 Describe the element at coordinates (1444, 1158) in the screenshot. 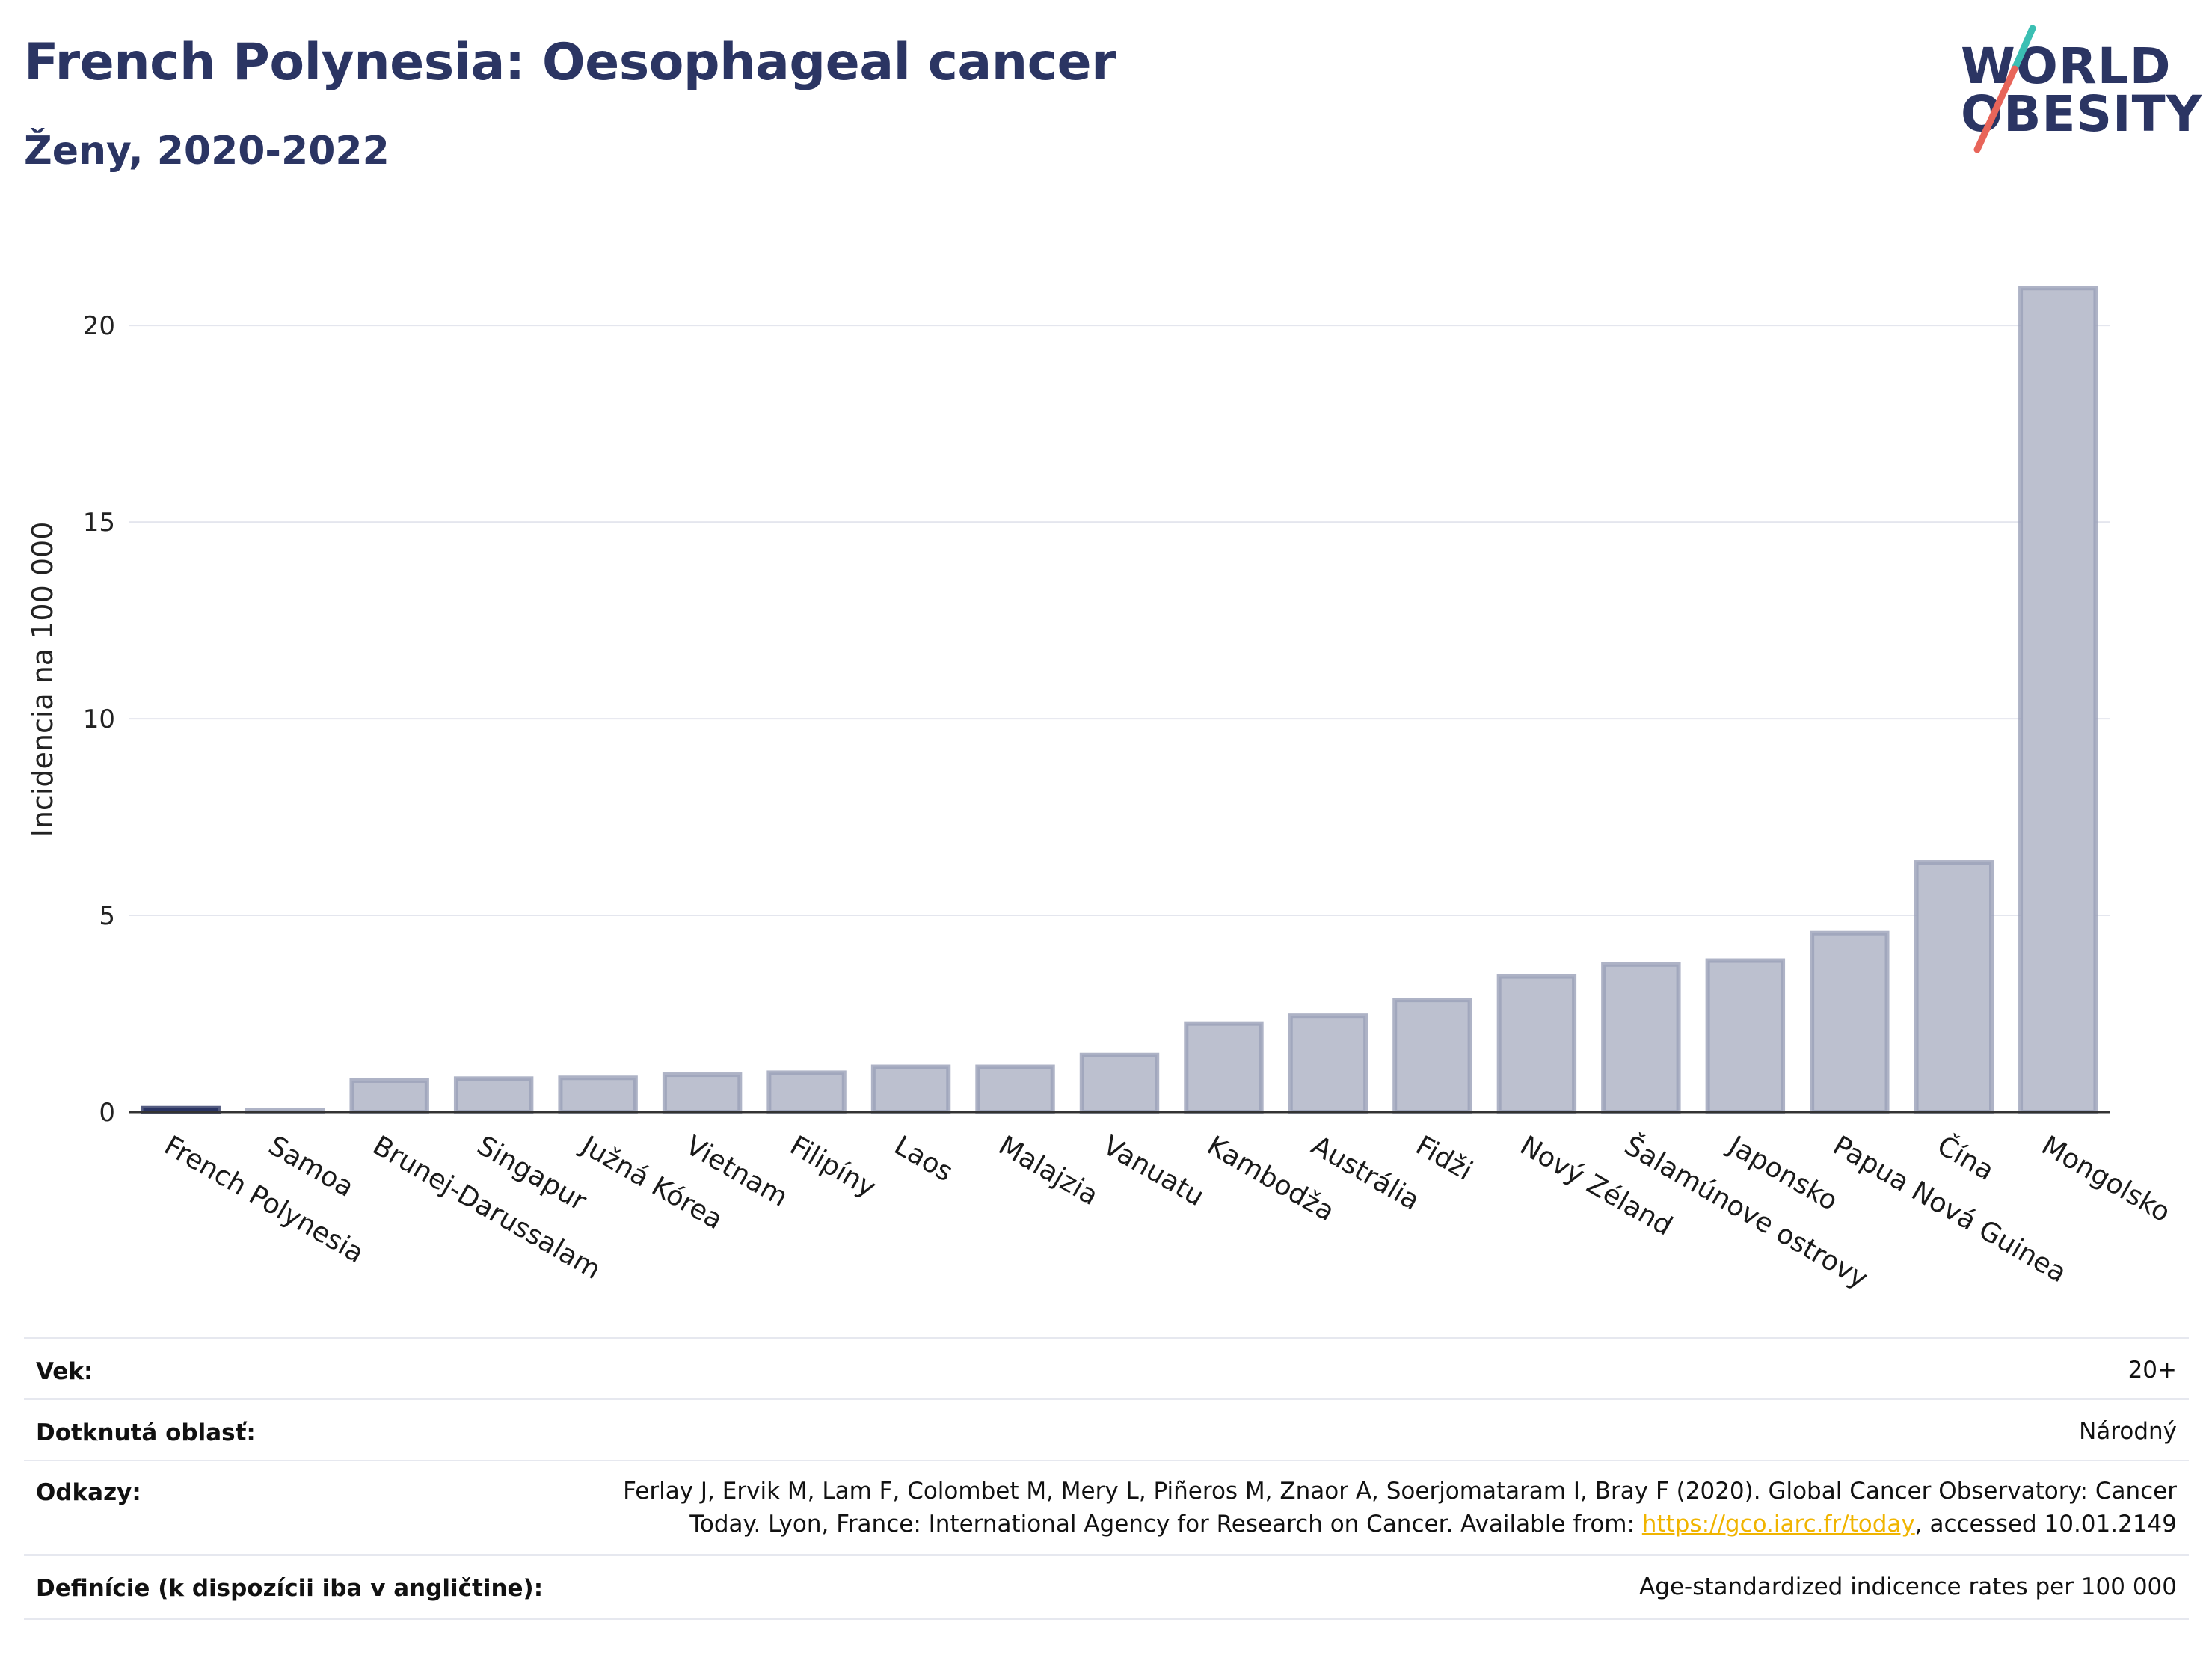

I see `x-tick-label: Fidži` at that location.